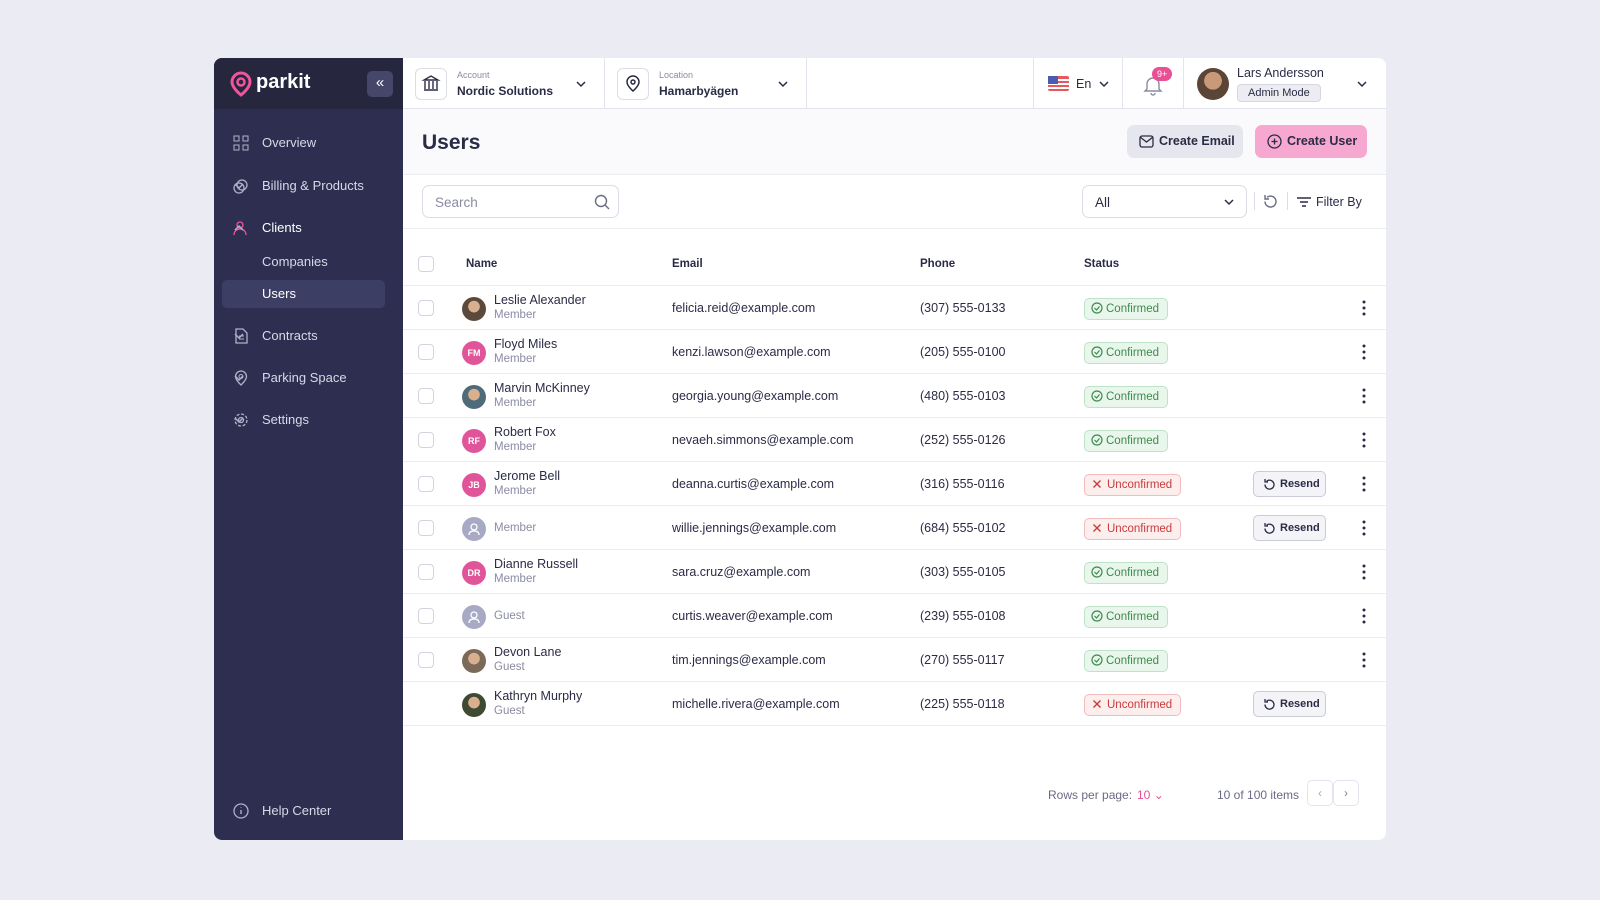 Image resolution: width=1600 pixels, height=900 pixels. I want to click on column-header: Status, so click(1102, 264).